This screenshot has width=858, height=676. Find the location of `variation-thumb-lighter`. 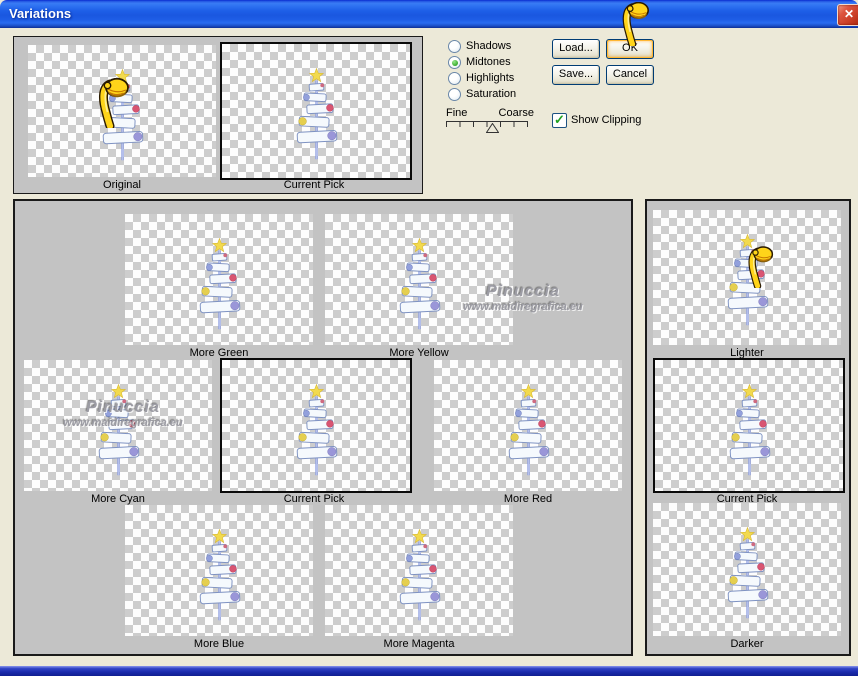

variation-thumb-lighter is located at coordinates (747, 277).